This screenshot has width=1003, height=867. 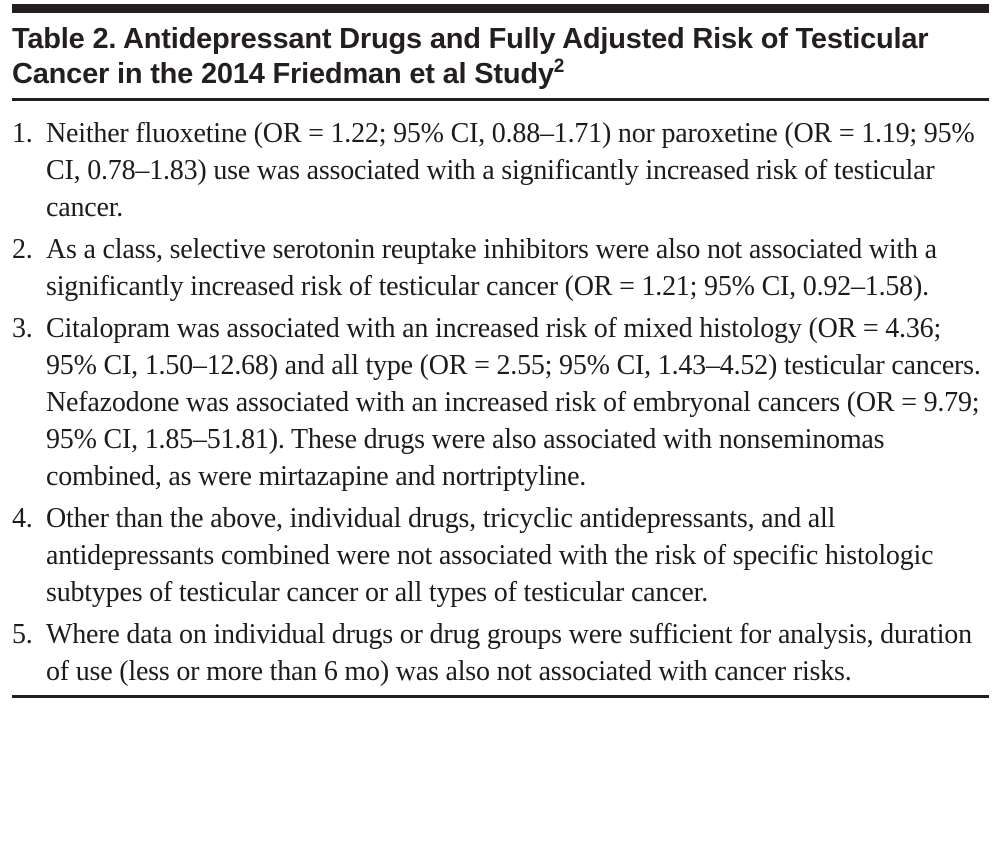 What do you see at coordinates (22, 249) in the screenshot?
I see `finding-number: 2.` at bounding box center [22, 249].